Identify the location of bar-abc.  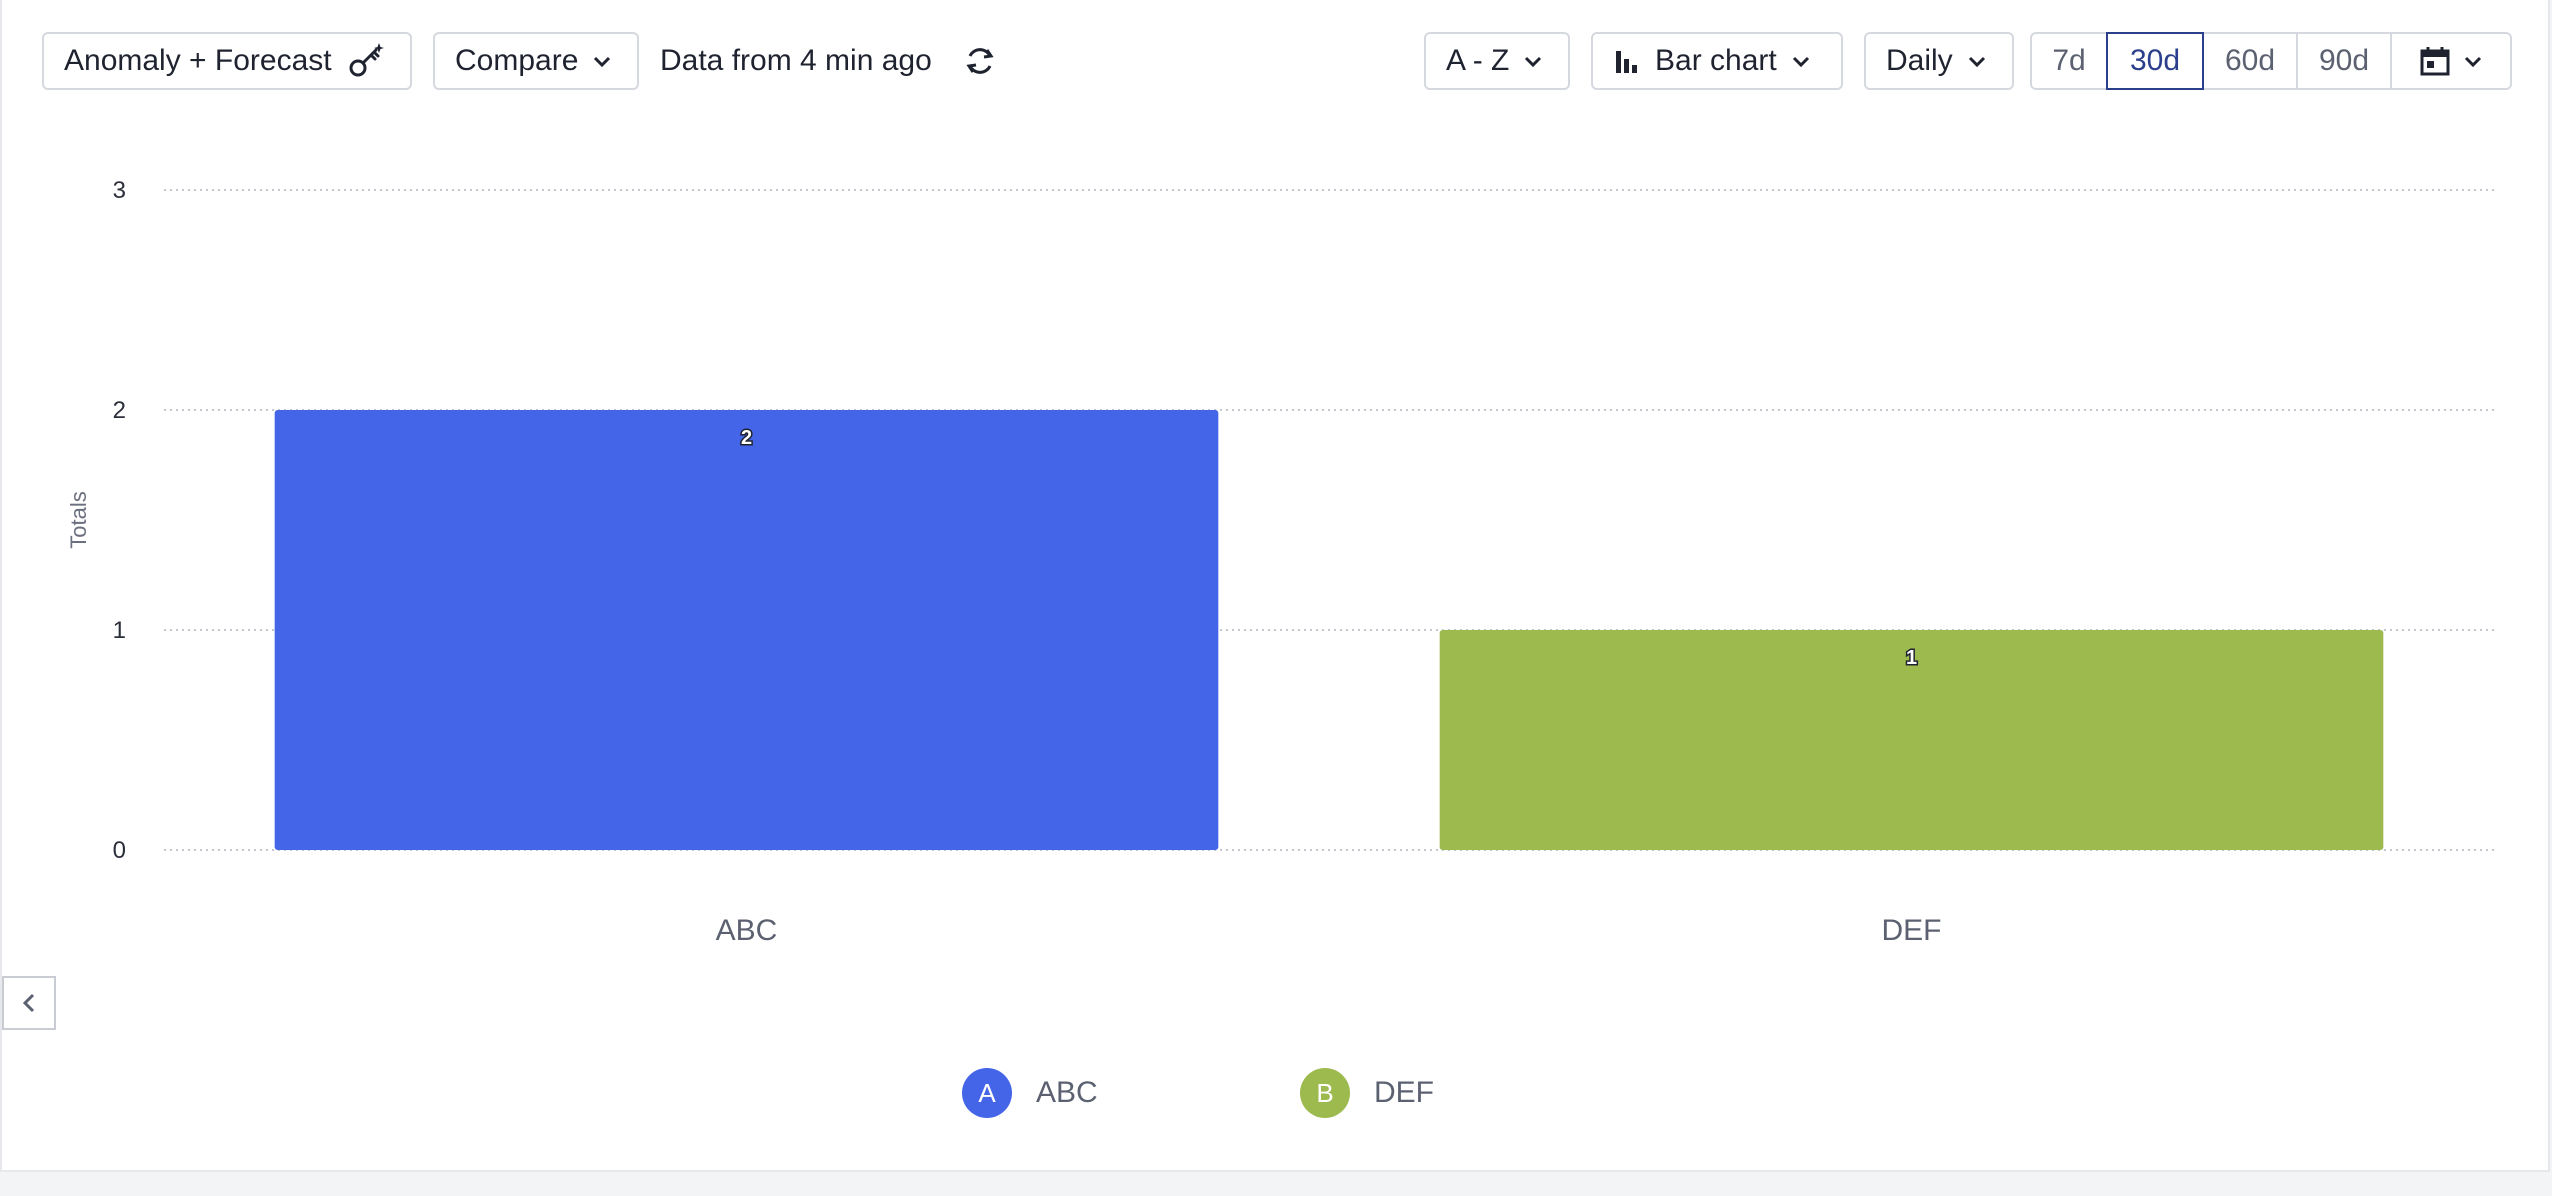
(746, 630).